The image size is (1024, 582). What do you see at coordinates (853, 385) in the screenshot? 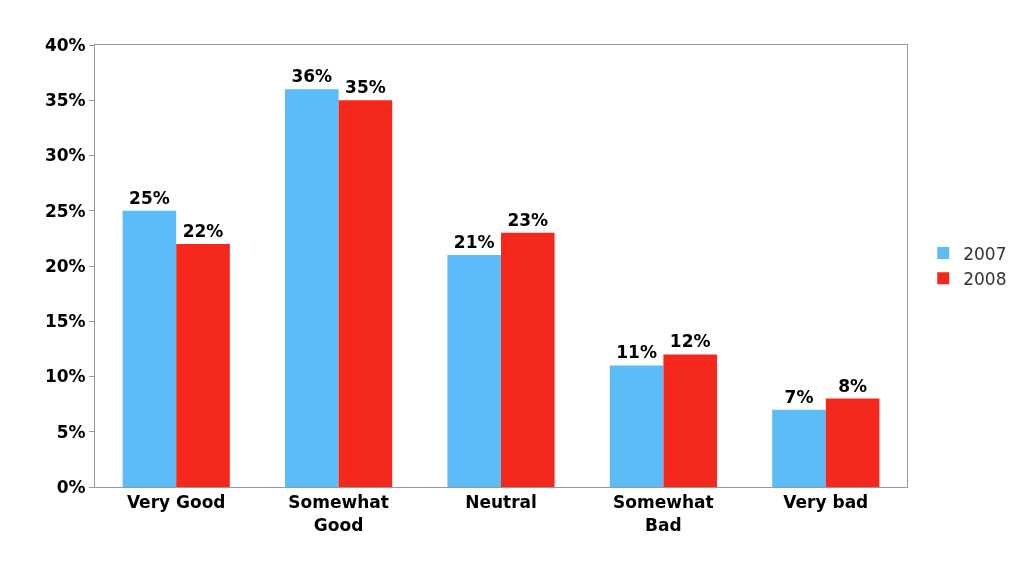
I see `data-label: 8%` at bounding box center [853, 385].